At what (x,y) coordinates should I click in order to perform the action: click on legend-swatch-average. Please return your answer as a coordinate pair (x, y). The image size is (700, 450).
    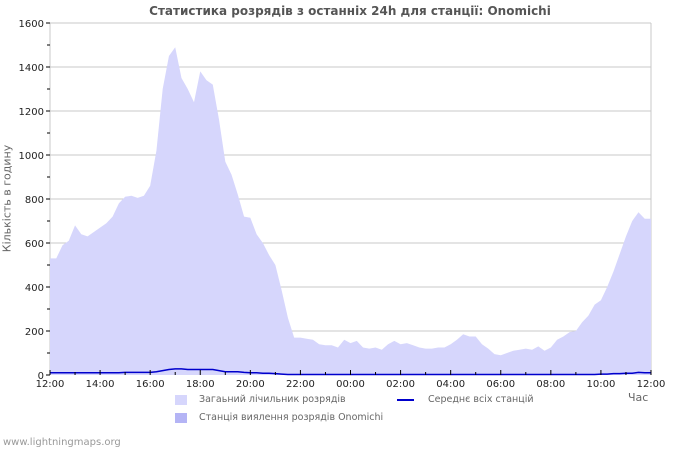
    Looking at the image, I should click on (405, 399).